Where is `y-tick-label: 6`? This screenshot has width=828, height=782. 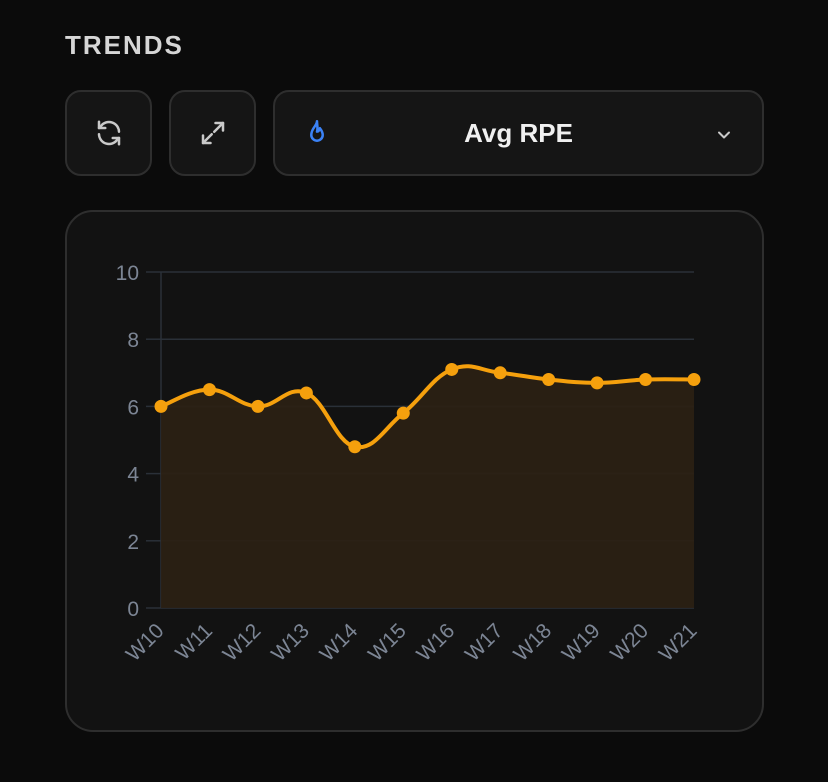 y-tick-label: 6 is located at coordinates (133, 407).